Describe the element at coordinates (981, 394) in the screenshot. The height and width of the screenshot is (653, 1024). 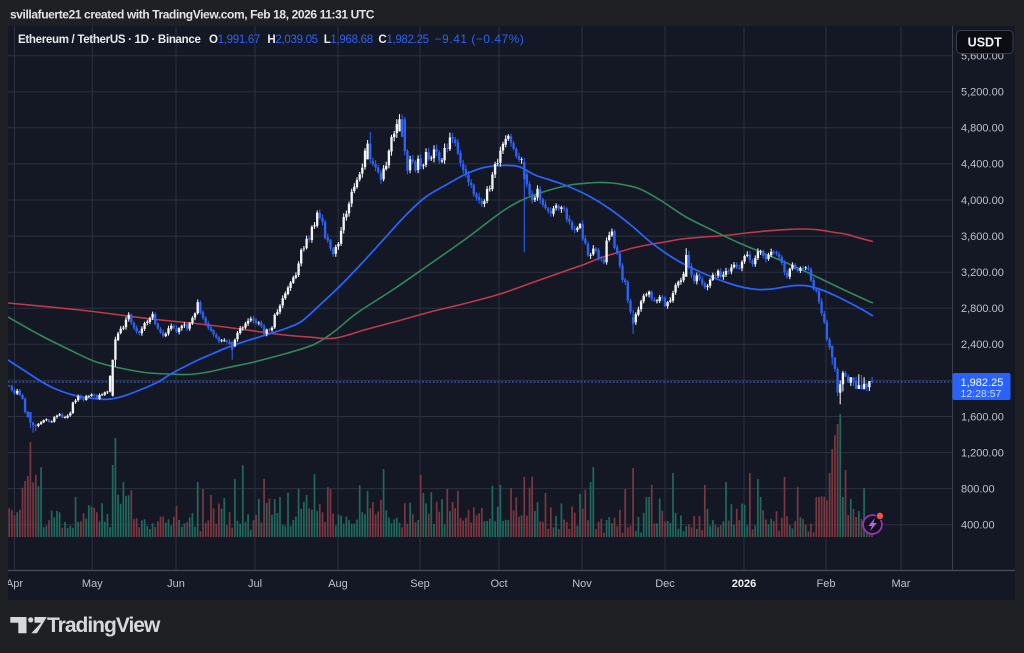
I see `svg-text: 12:28:57` at that location.